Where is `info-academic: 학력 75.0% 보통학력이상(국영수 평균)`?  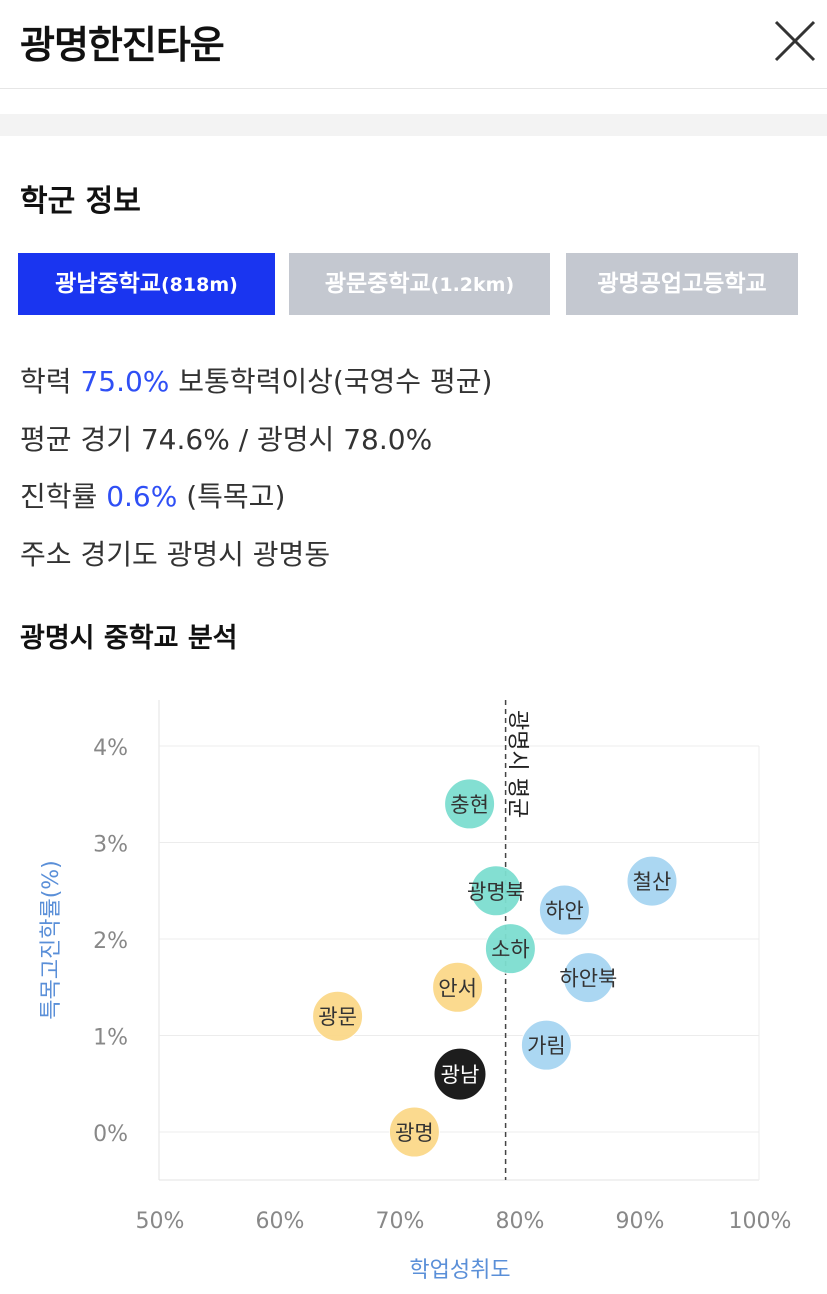
info-academic: 학력 75.0% 보통학력이상(국영수 평균) is located at coordinates (256, 380).